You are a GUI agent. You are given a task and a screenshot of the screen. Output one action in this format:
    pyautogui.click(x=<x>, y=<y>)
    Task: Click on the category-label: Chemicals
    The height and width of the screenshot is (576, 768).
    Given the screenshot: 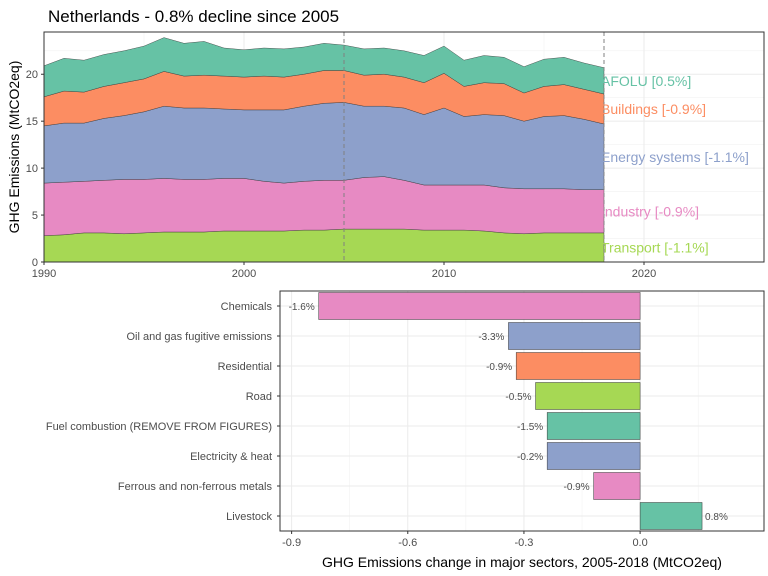 What is the action you would take?
    pyautogui.click(x=247, y=307)
    